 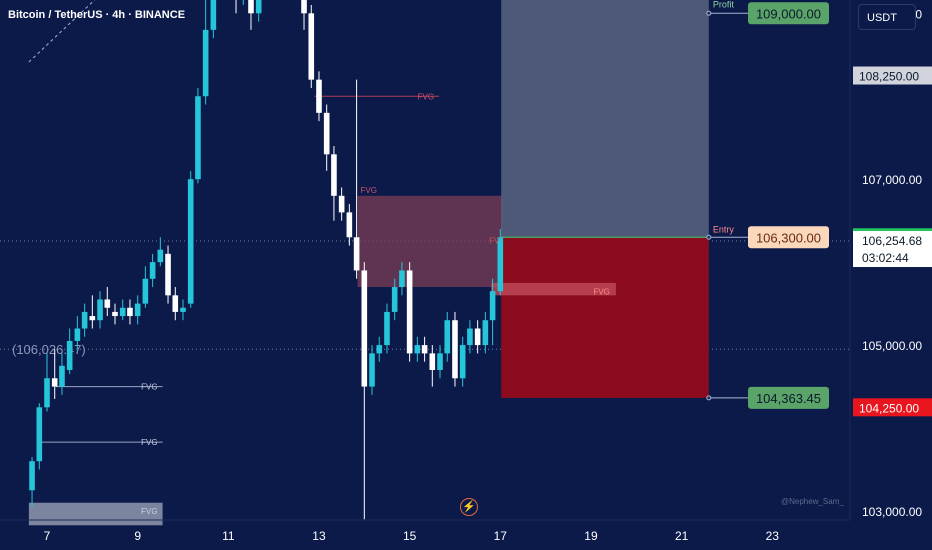 I want to click on last-price-badge: 106,254.68, so click(x=892, y=241).